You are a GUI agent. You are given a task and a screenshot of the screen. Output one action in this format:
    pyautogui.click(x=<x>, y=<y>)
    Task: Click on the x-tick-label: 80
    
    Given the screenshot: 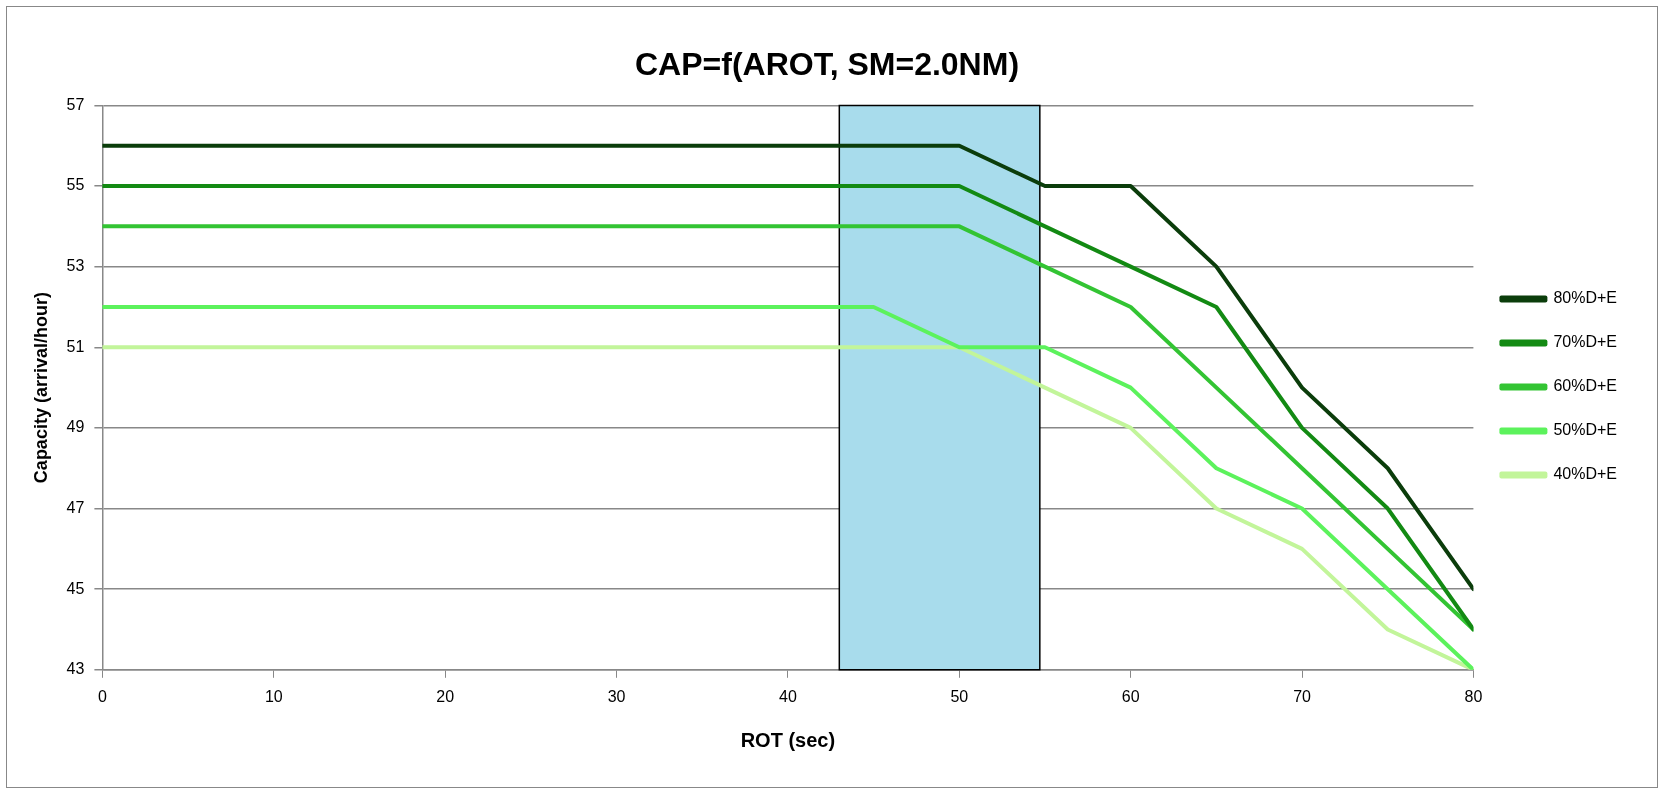 What is the action you would take?
    pyautogui.click(x=1473, y=696)
    